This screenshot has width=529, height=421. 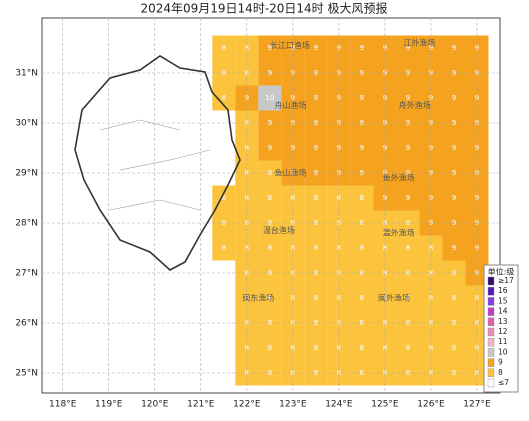 What do you see at coordinates (500, 372) in the screenshot?
I see `legend-label: 8` at bounding box center [500, 372].